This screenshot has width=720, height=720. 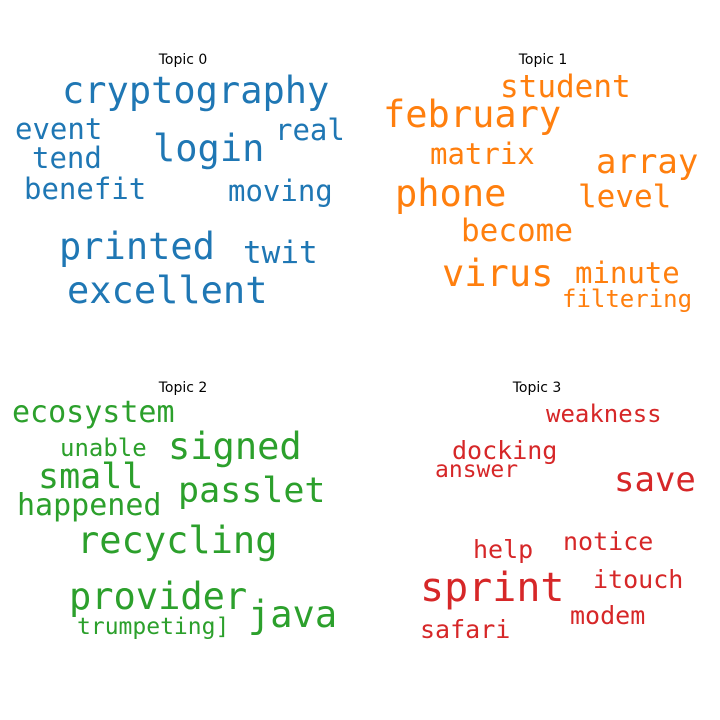 What do you see at coordinates (537, 388) in the screenshot?
I see `topic-3-title: Topic 3` at bounding box center [537, 388].